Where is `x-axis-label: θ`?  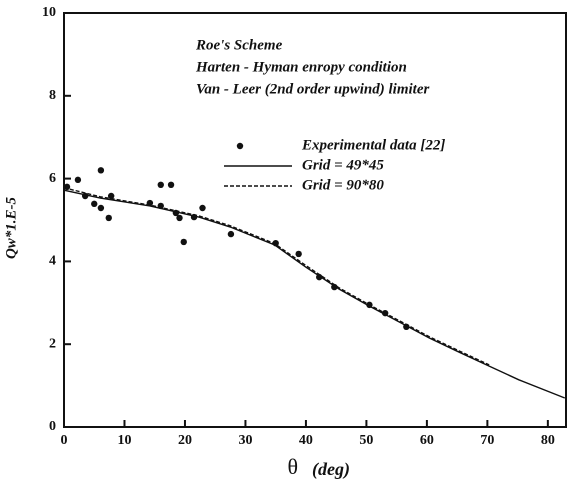 x-axis-label: θ is located at coordinates (292, 466).